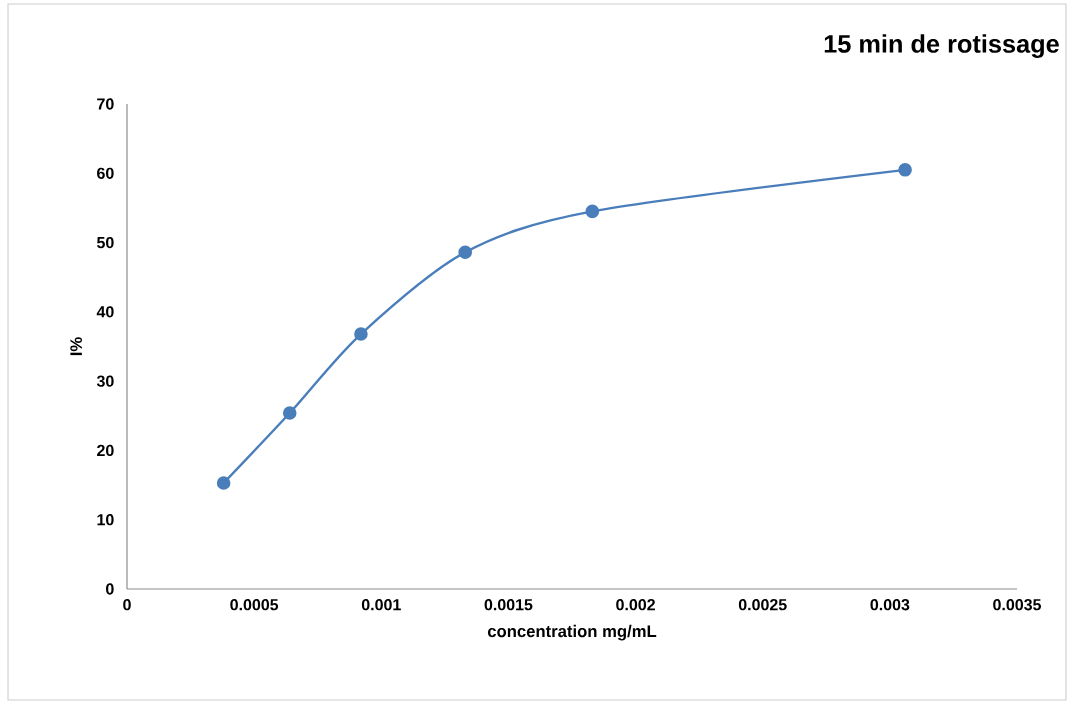  What do you see at coordinates (254, 605) in the screenshot?
I see `x-tick-label: 0.0005` at bounding box center [254, 605].